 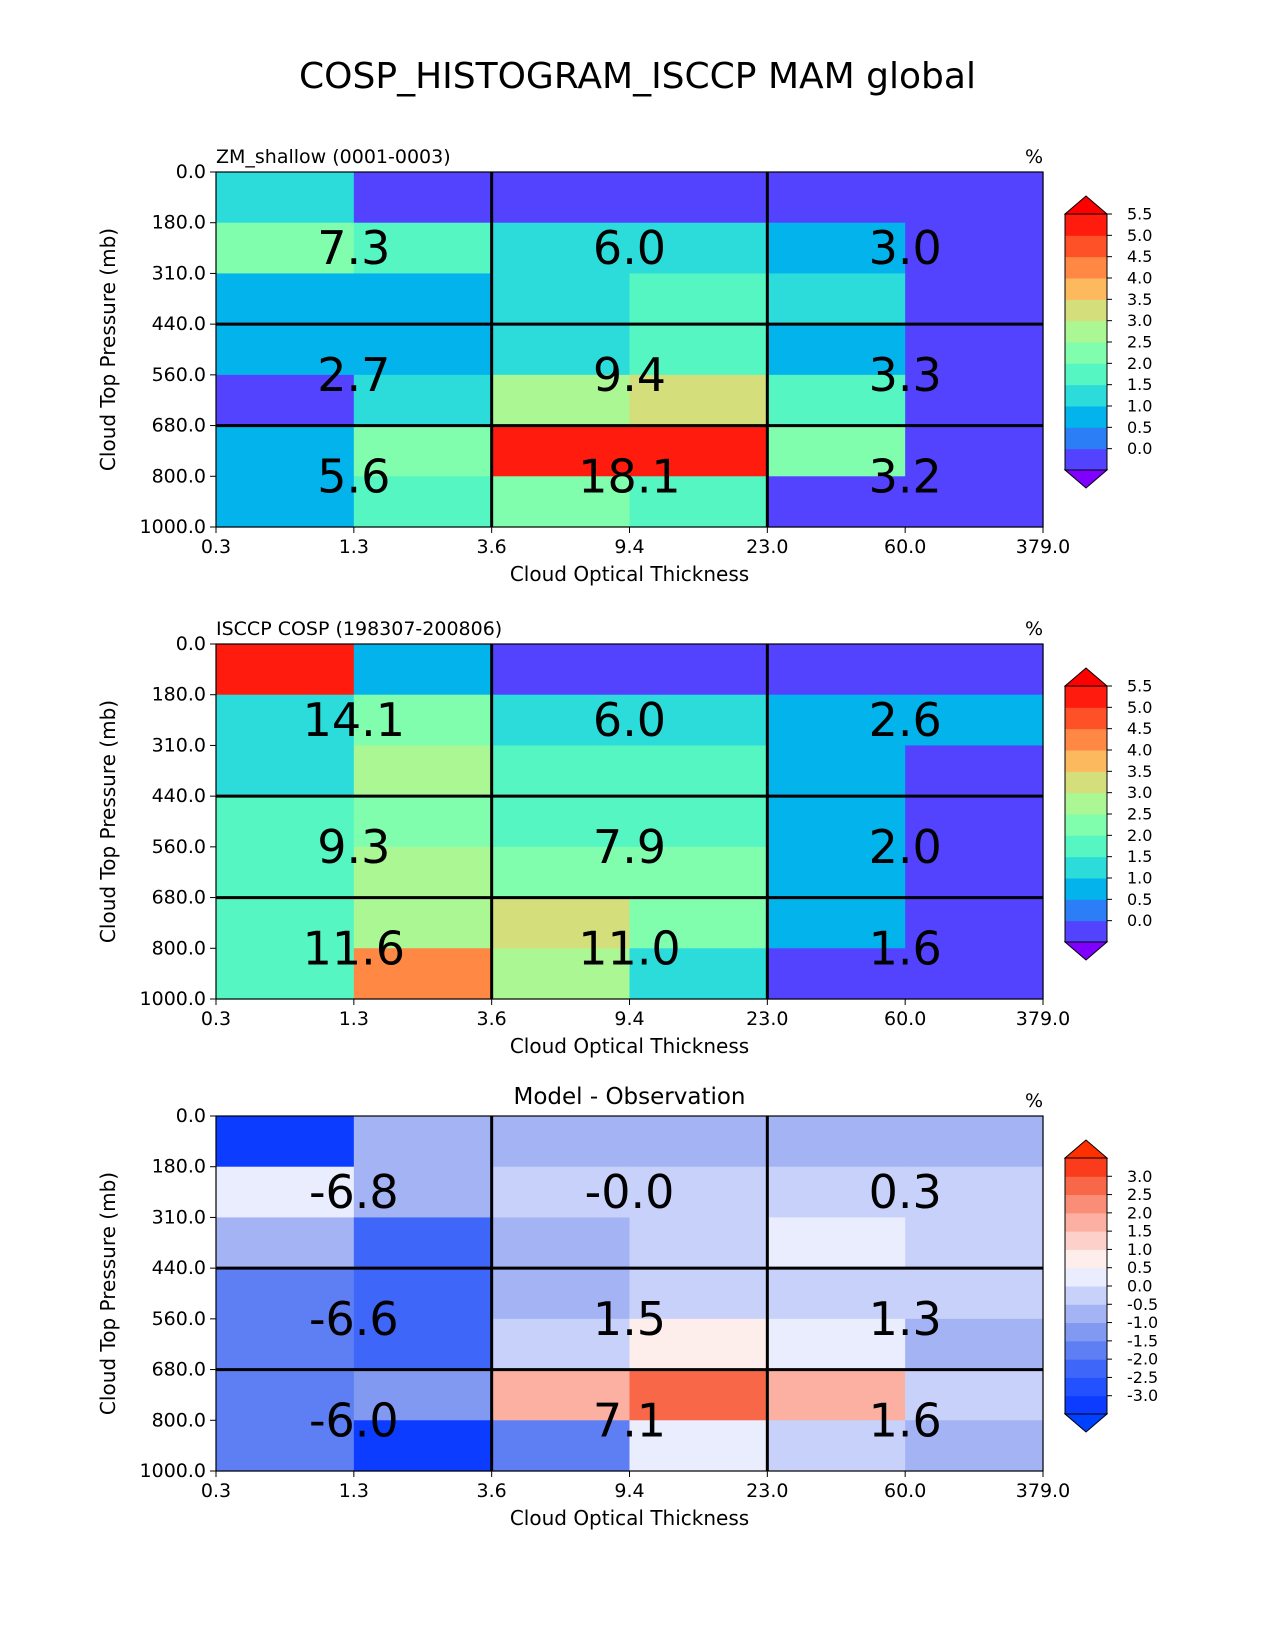 I want to click on group-value-label: 9.4, so click(x=629, y=375).